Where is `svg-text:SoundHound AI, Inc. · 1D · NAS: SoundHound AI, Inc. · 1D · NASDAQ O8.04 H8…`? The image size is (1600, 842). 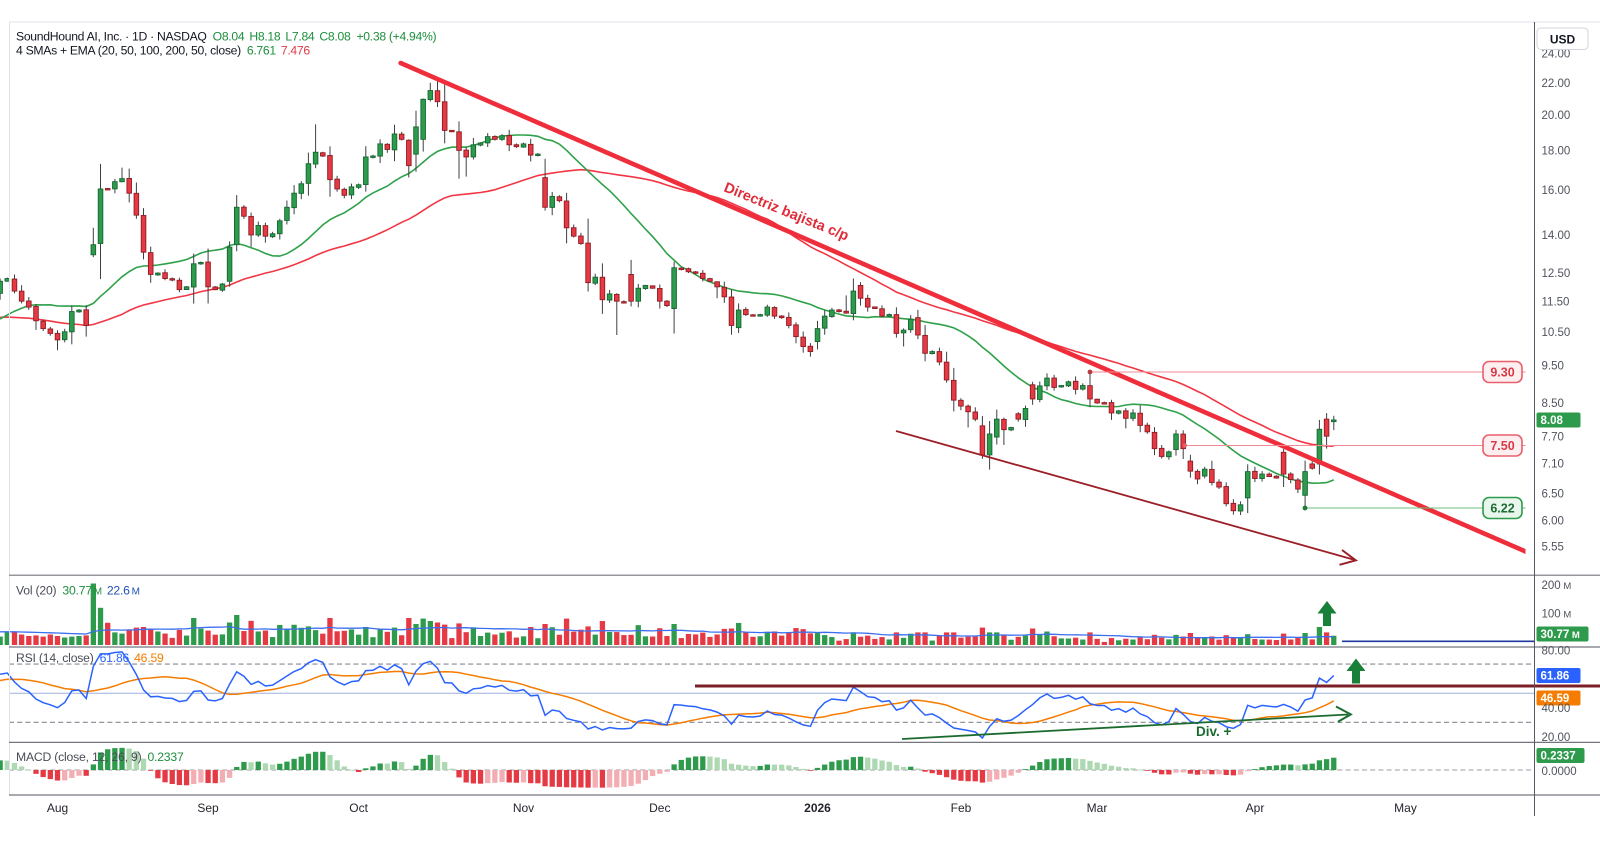
svg-text:SoundHound AI, Inc. · 1D · NAS: SoundHound AI, Inc. · 1D · NASDAQ O8.04 H8… is located at coordinates (226, 37).